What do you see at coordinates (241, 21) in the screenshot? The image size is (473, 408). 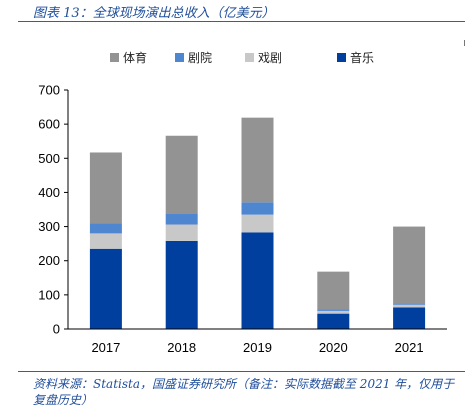 I see `top-rule` at bounding box center [241, 21].